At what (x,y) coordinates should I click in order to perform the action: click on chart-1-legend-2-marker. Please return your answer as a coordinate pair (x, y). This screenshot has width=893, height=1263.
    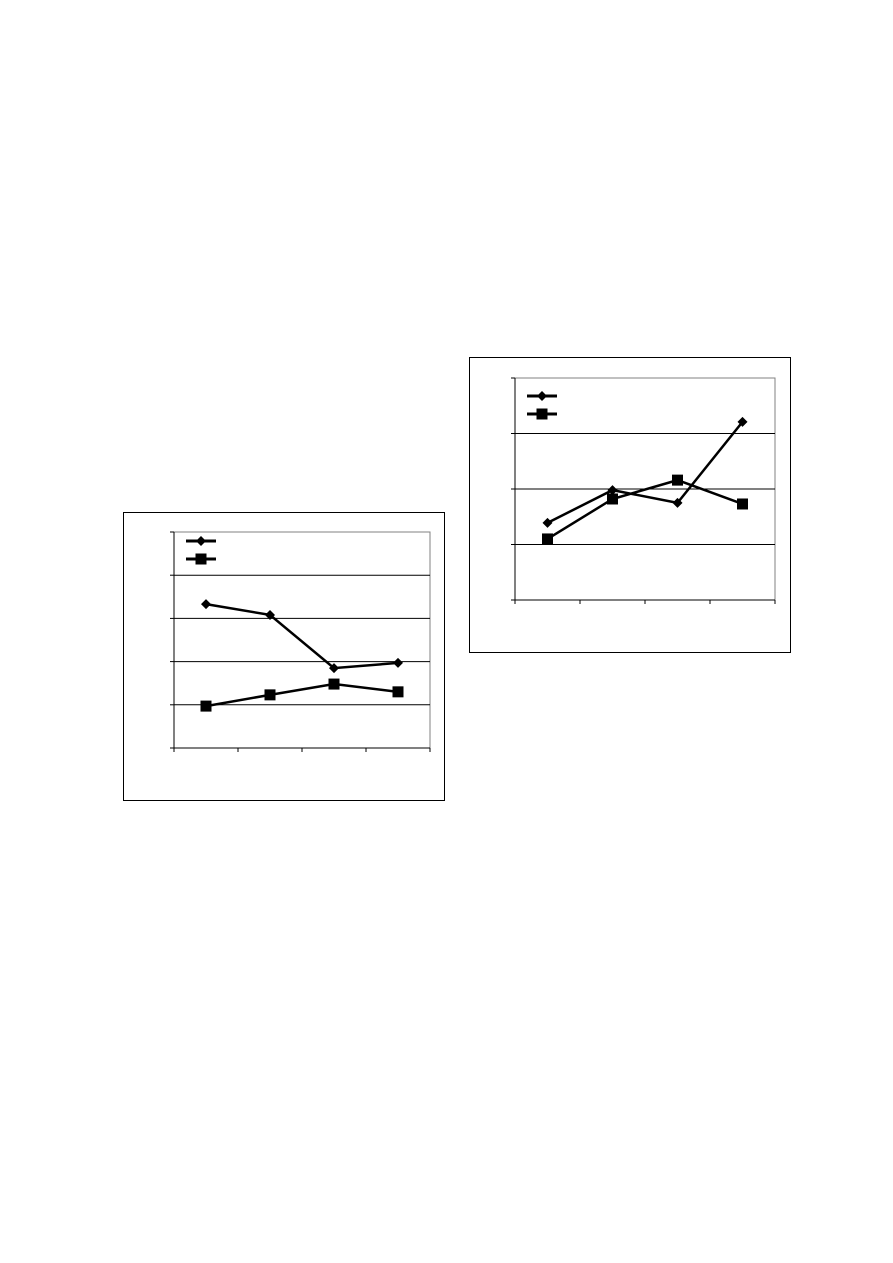
    Looking at the image, I should click on (201, 559).